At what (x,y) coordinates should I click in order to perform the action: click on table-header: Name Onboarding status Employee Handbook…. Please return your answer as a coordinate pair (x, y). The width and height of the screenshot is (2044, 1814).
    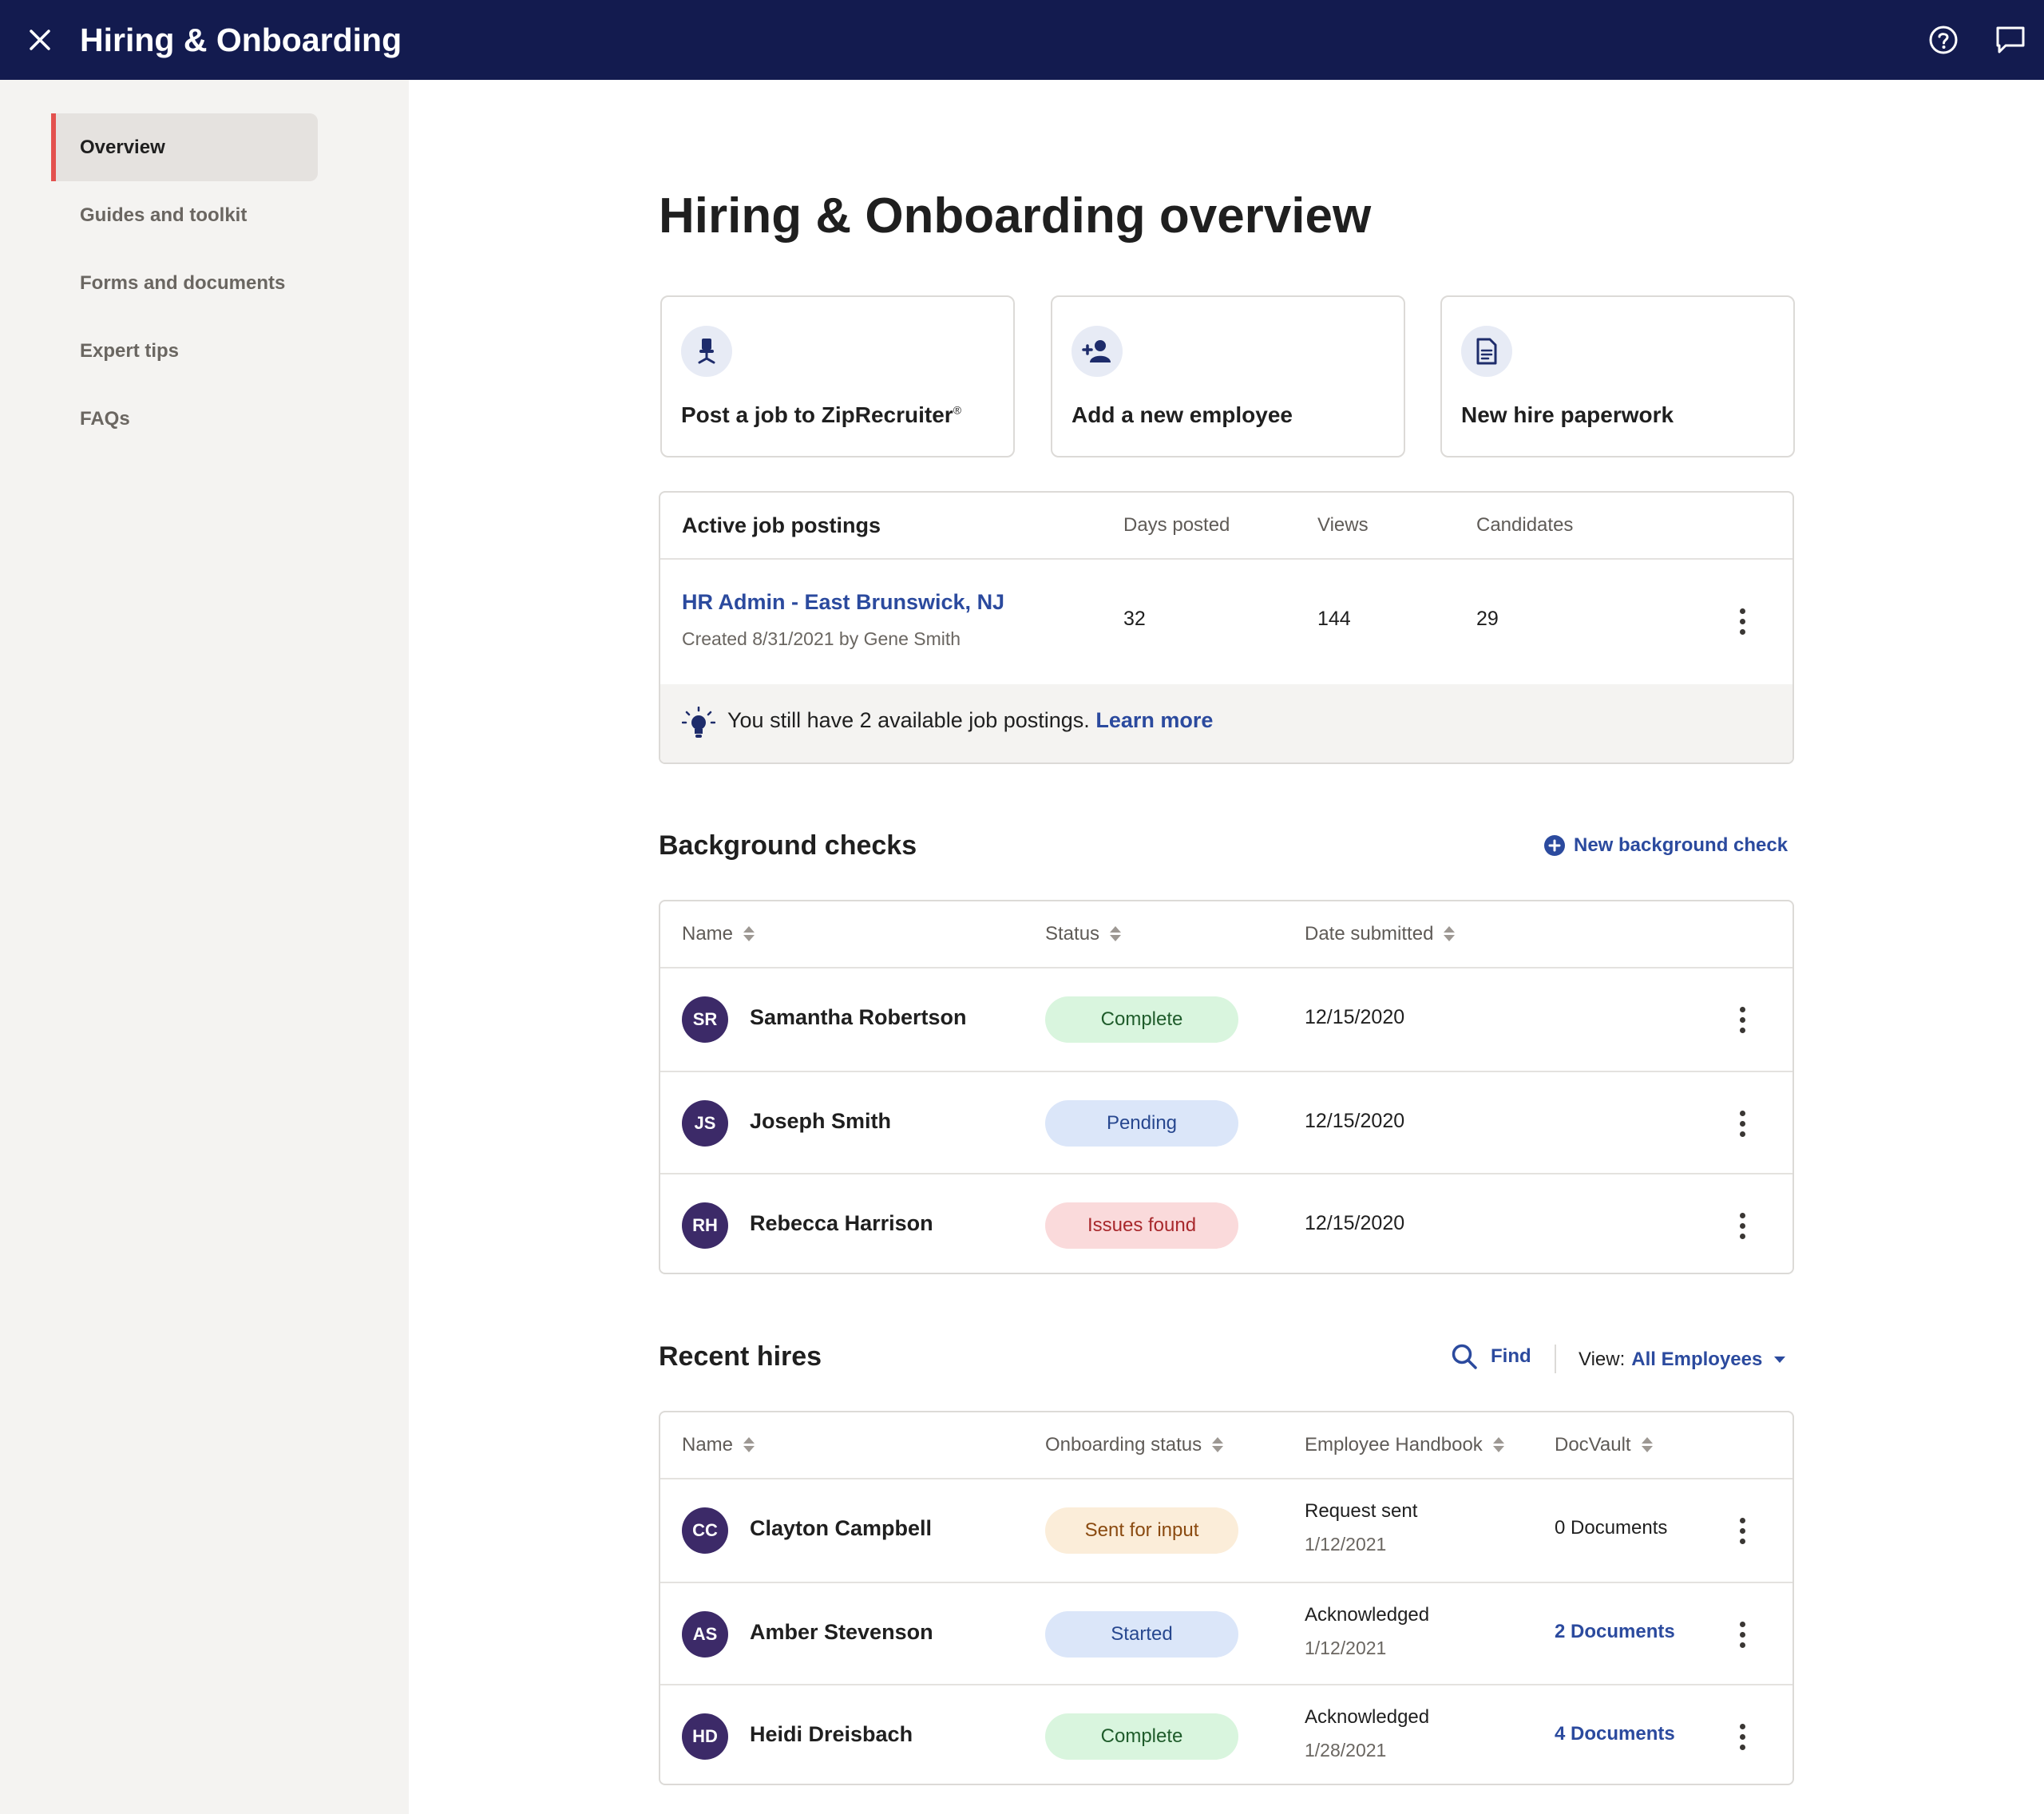
    Looking at the image, I should click on (1226, 1446).